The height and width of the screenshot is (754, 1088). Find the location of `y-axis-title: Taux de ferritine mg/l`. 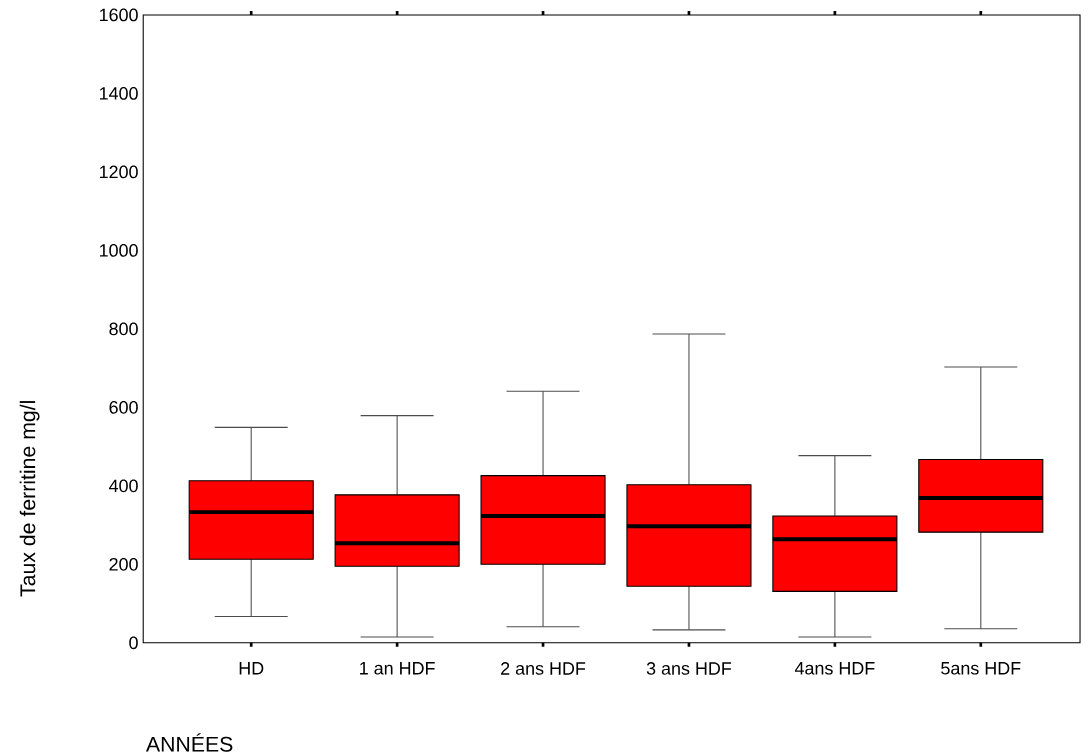

y-axis-title: Taux de ferritine mg/l is located at coordinates (29, 498).